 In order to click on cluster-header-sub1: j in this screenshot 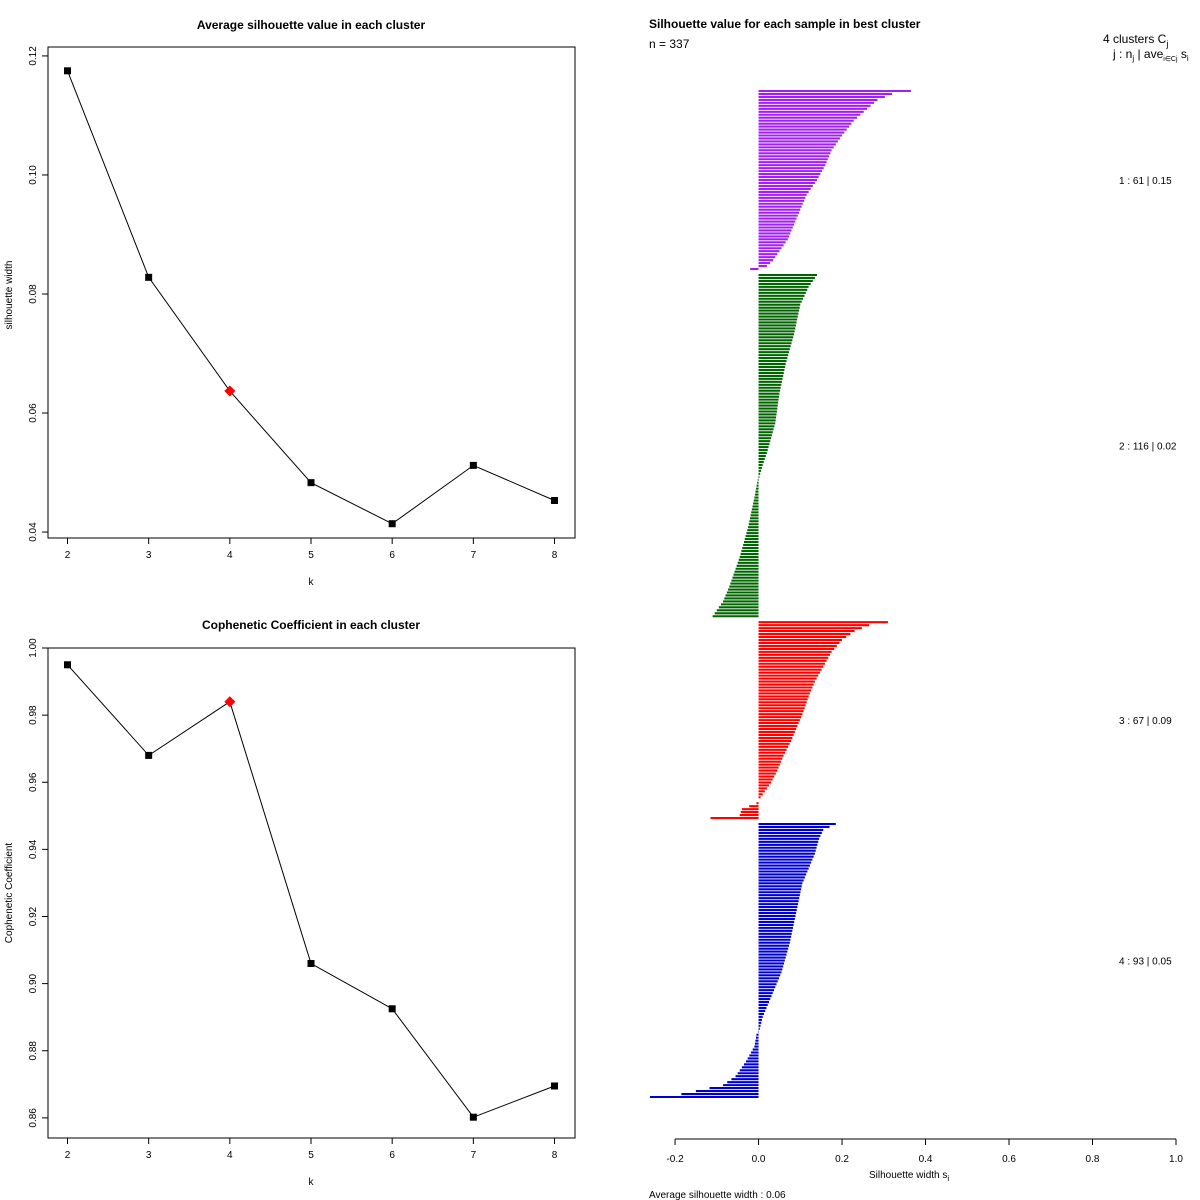, I will do `click(1166, 44)`.